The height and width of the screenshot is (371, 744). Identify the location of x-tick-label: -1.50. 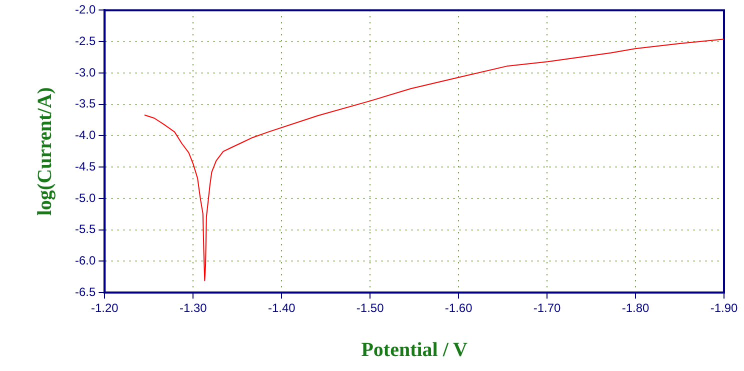
(370, 308).